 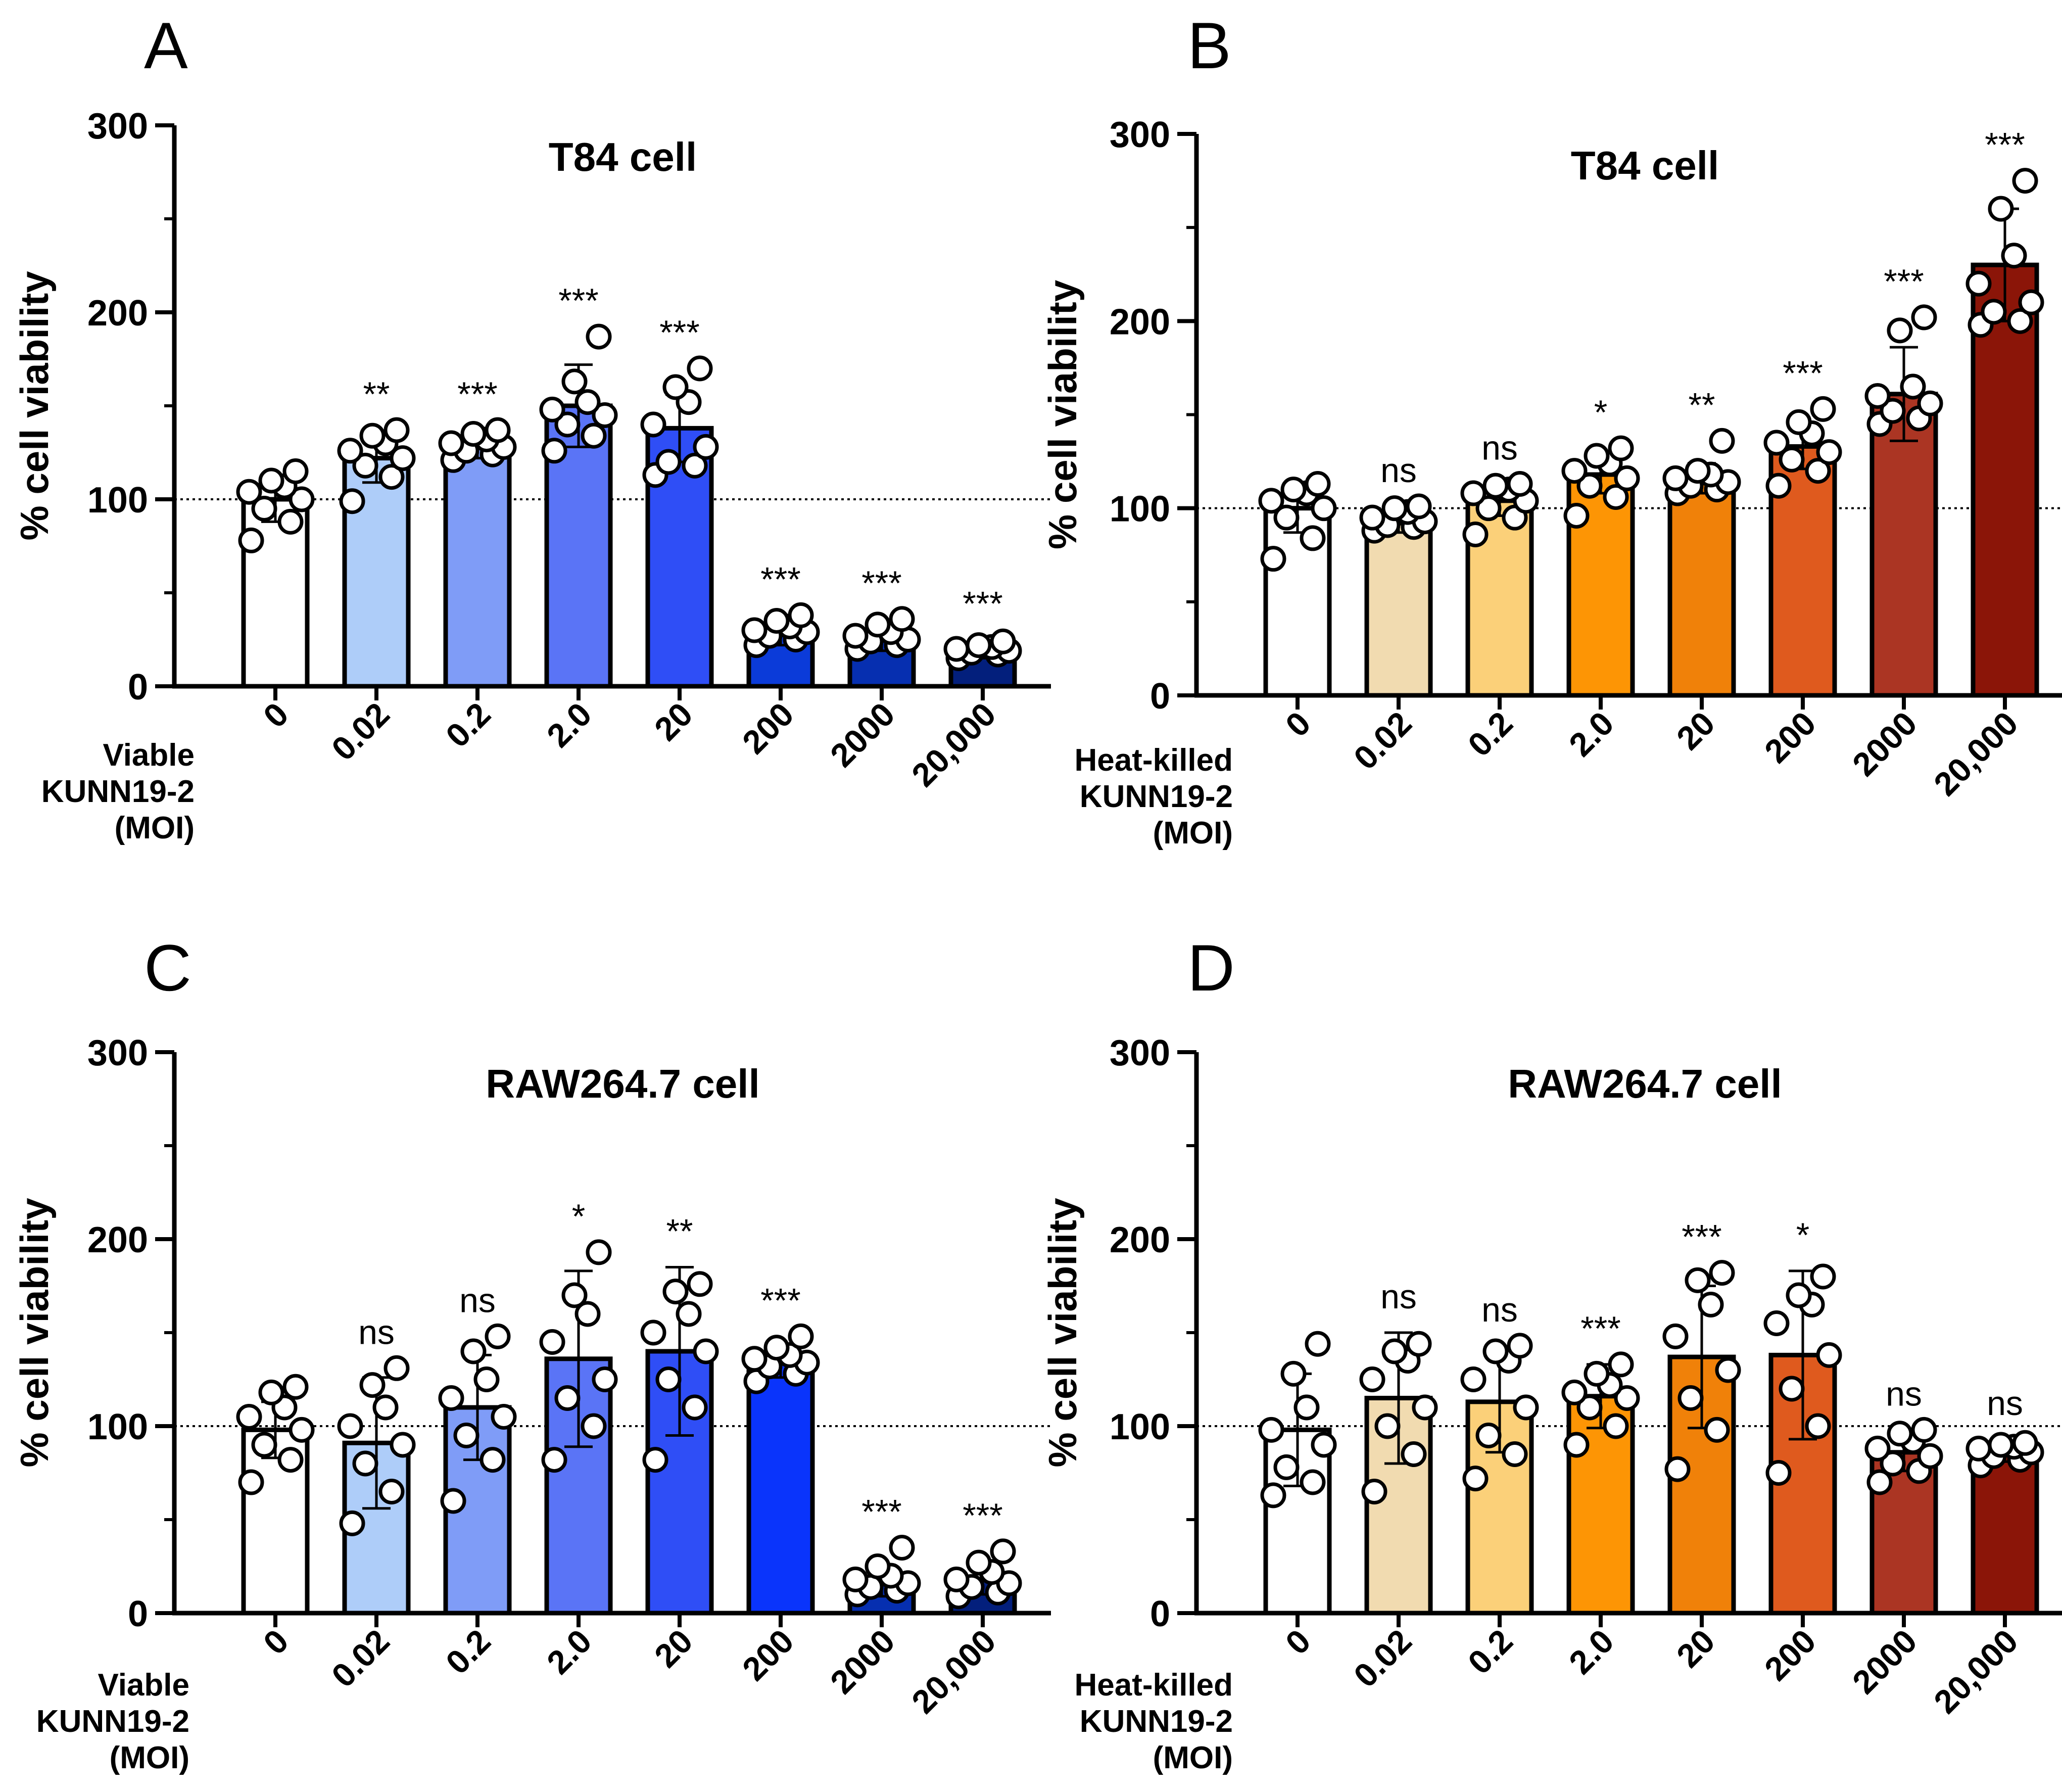 I want to click on chart-title: RAW264.7 cell, so click(x=1645, y=1083).